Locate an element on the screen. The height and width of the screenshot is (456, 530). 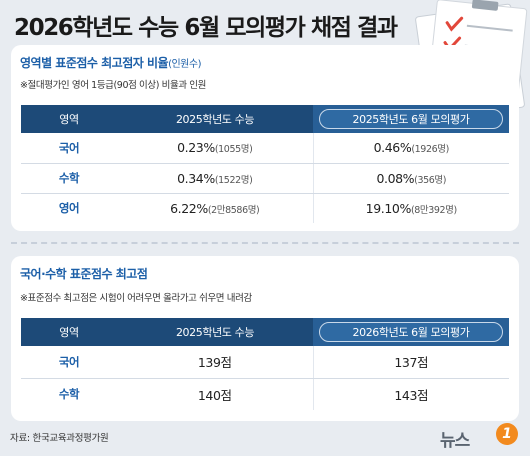
logo-text: 뉴스 is located at coordinates (455, 441).